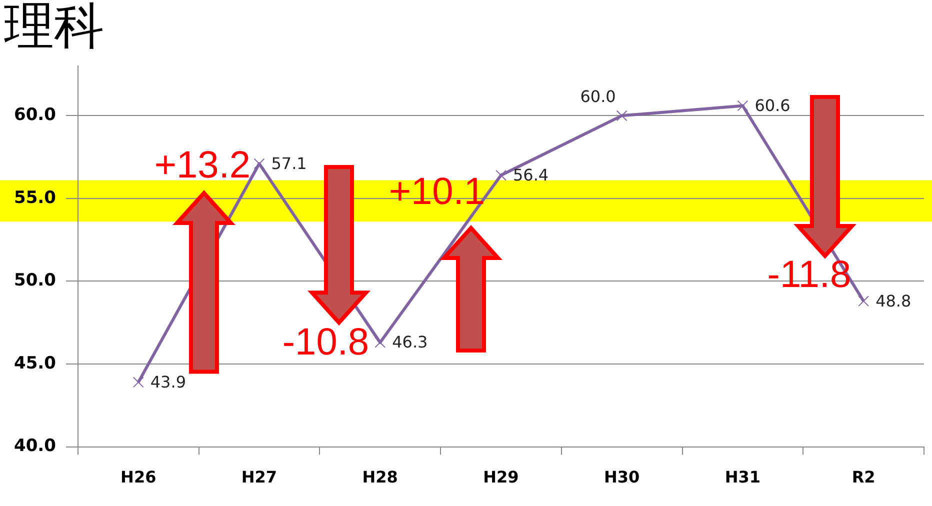 The height and width of the screenshot is (506, 932). Describe the element at coordinates (289, 163) in the screenshot. I see `text: 57.1` at that location.